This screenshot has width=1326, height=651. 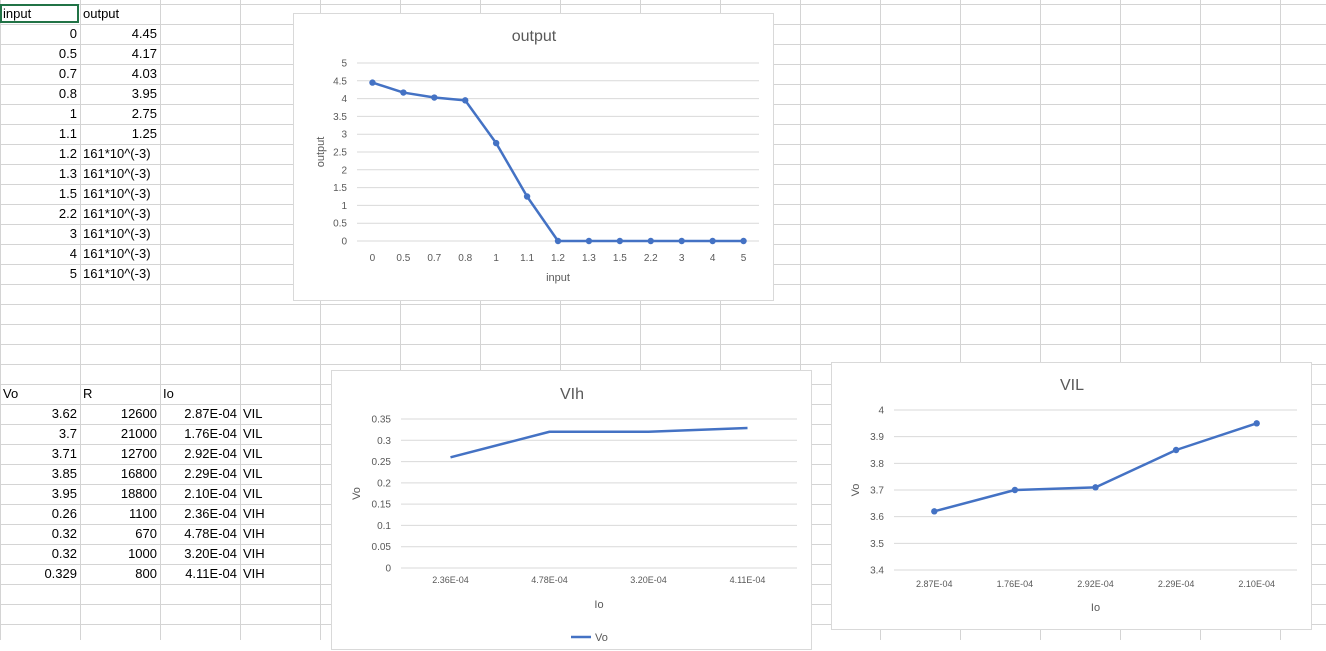 What do you see at coordinates (344, 206) in the screenshot?
I see `y-tick-label: 1` at bounding box center [344, 206].